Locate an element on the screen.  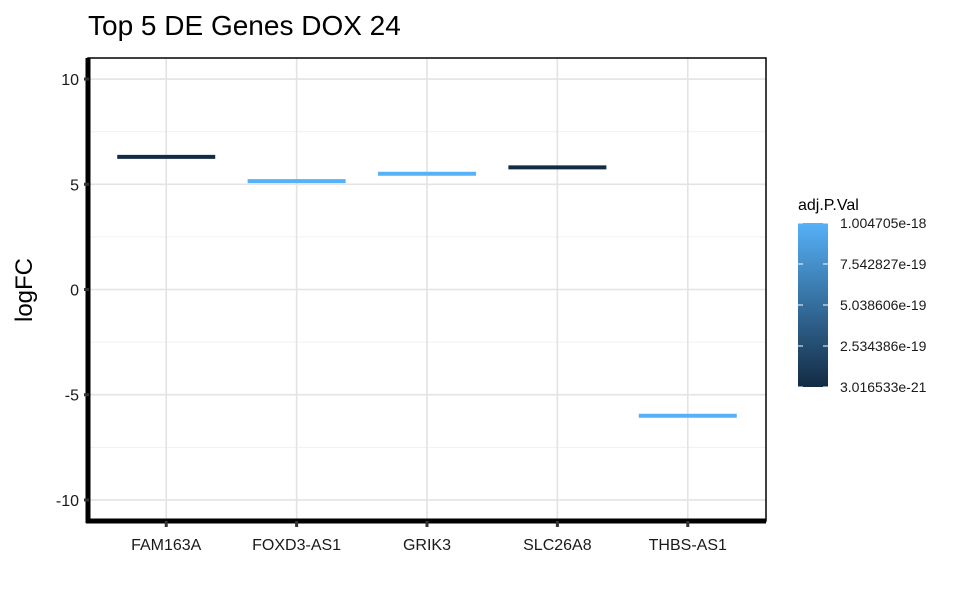
colorbar-label: 3.016533e-21 is located at coordinates (883, 387).